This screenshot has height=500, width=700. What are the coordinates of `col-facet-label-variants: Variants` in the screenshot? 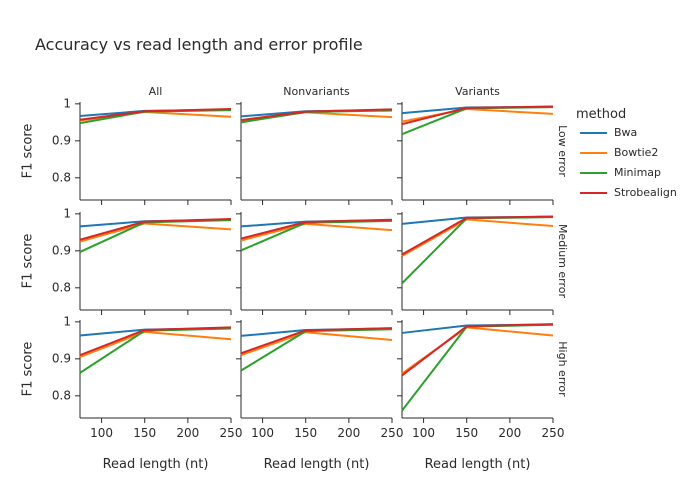 It's located at (477, 91).